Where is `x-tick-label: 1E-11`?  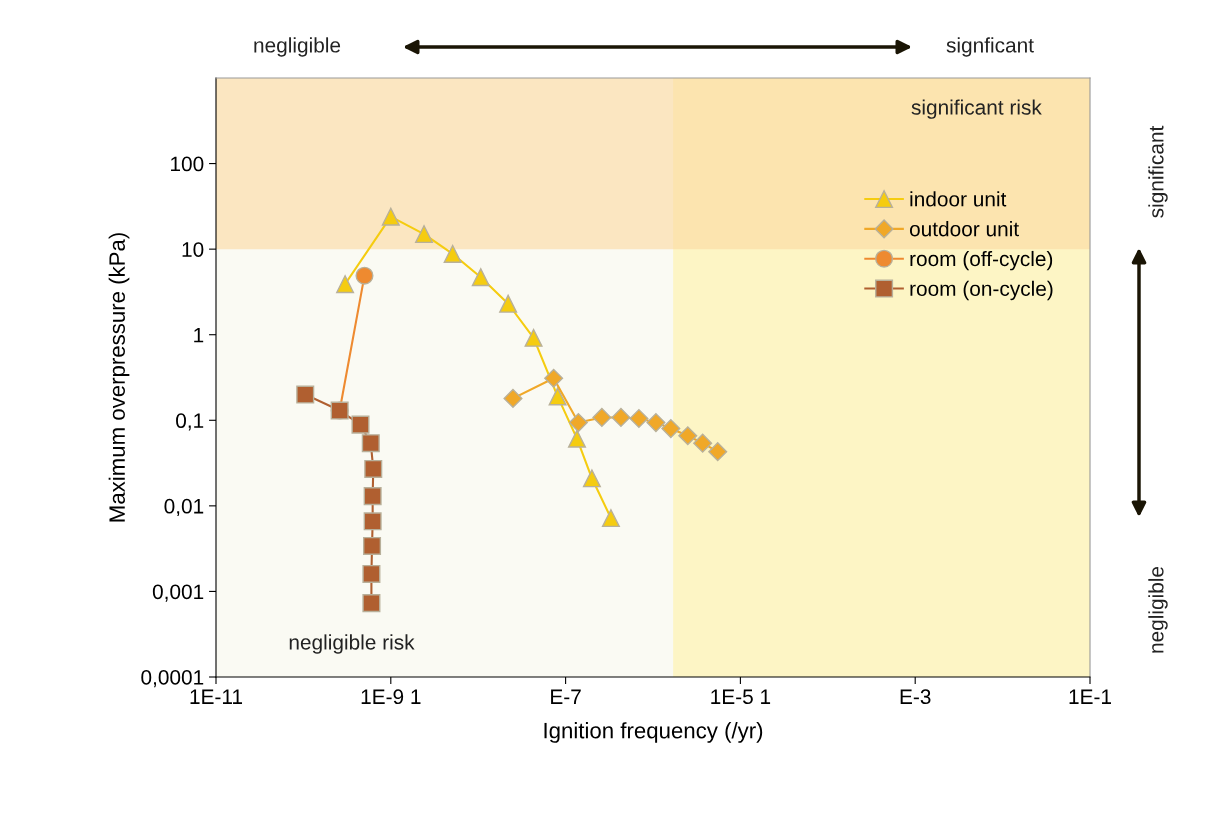
x-tick-label: 1E-11 is located at coordinates (216, 696).